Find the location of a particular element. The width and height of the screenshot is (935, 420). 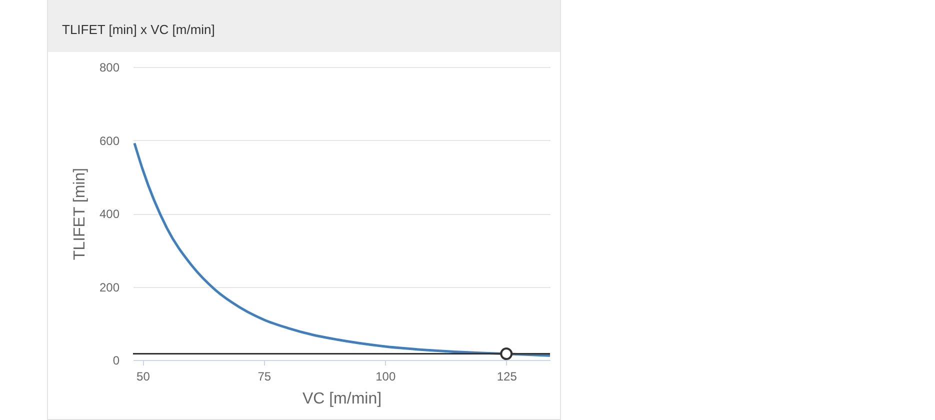

x-tick-label: 100 is located at coordinates (386, 377).